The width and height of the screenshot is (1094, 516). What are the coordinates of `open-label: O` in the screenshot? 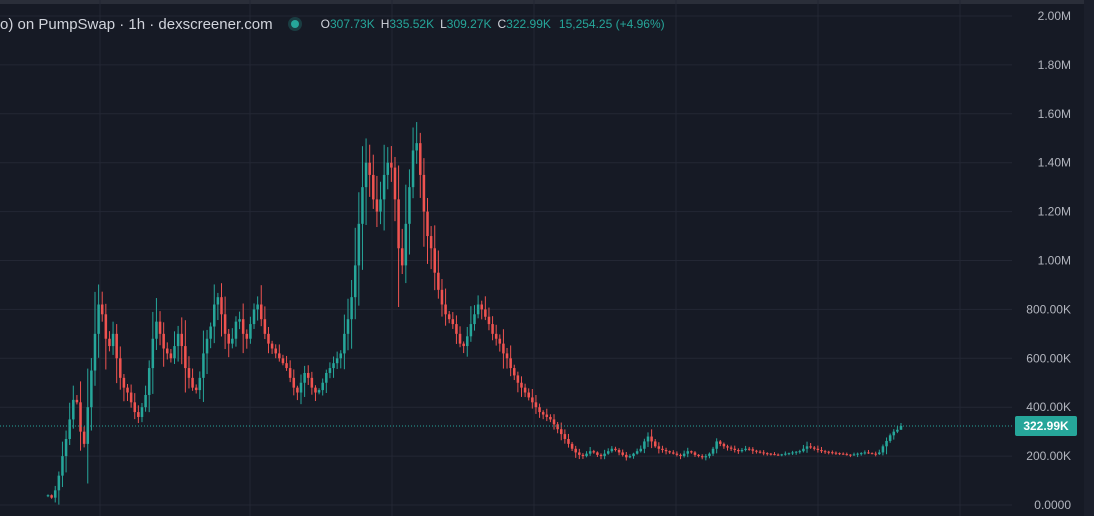 It's located at (325, 24).